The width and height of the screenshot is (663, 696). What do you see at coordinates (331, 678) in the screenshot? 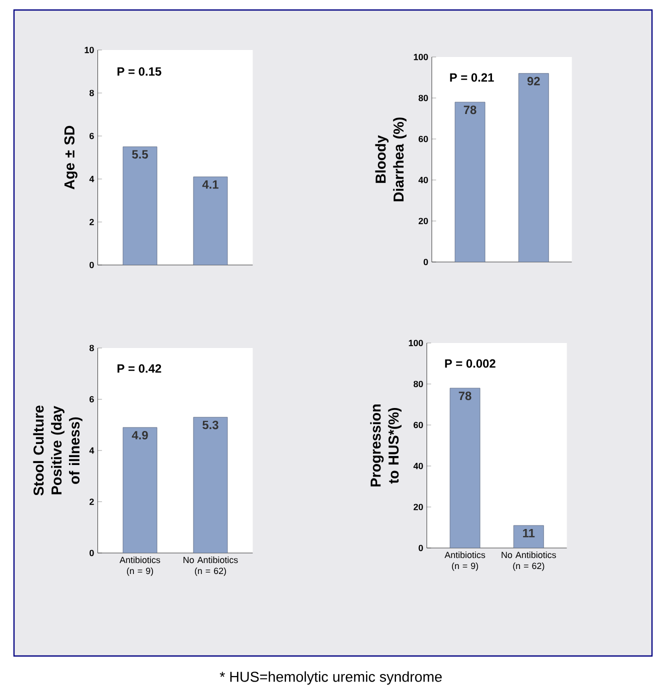
I see `text: * HUS=hemolytic uremic syndrome` at bounding box center [331, 678].